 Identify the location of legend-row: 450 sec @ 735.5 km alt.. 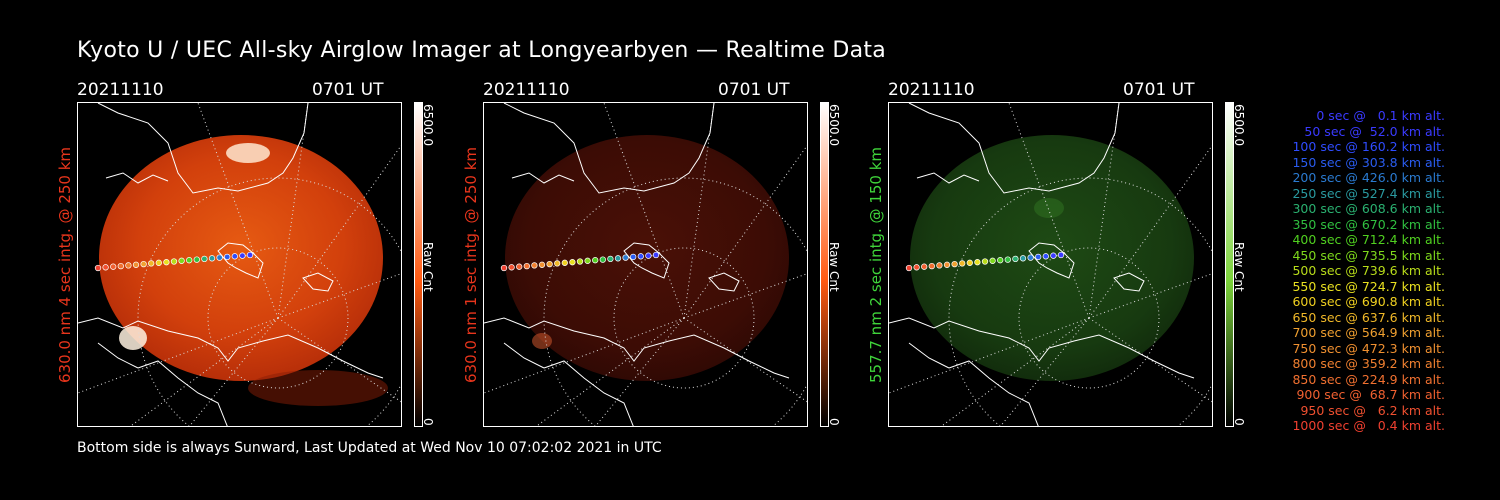
(1368, 255).